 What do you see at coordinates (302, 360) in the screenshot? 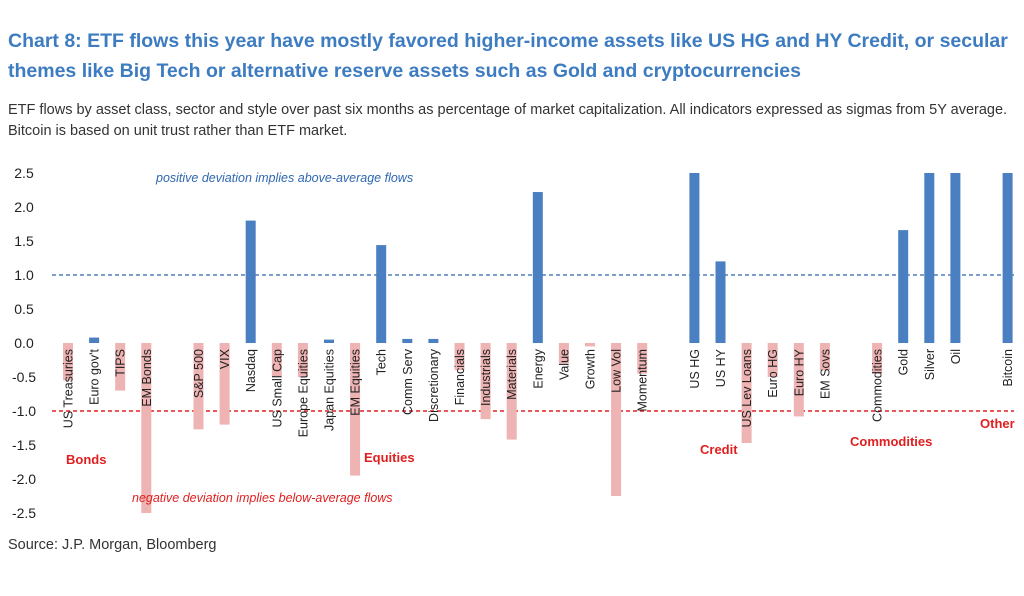
I see `bar-europe-equities` at bounding box center [302, 360].